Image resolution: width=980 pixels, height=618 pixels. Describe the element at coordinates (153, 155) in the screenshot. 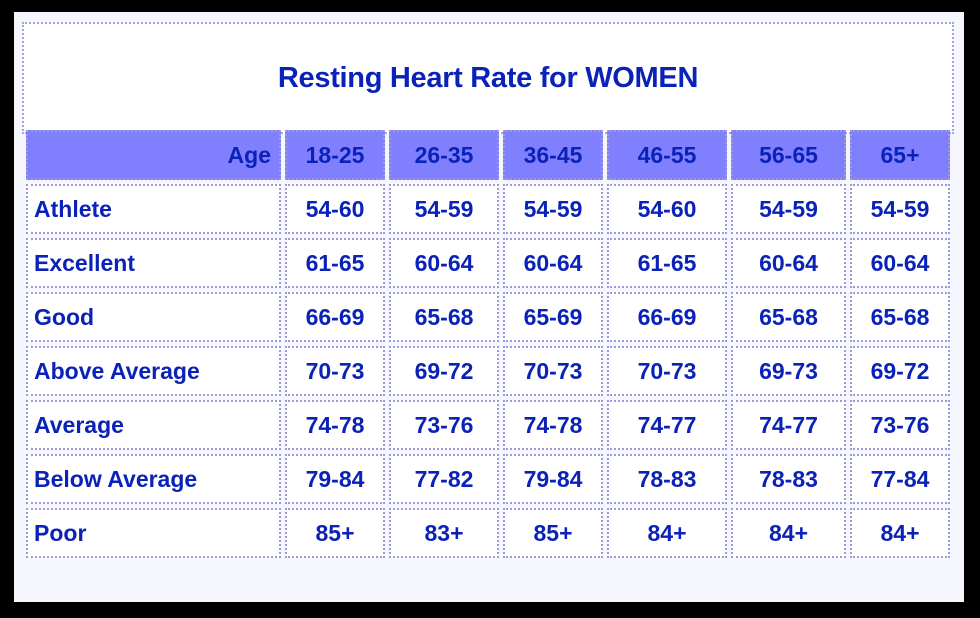

I see `age-header-label: Age` at that location.